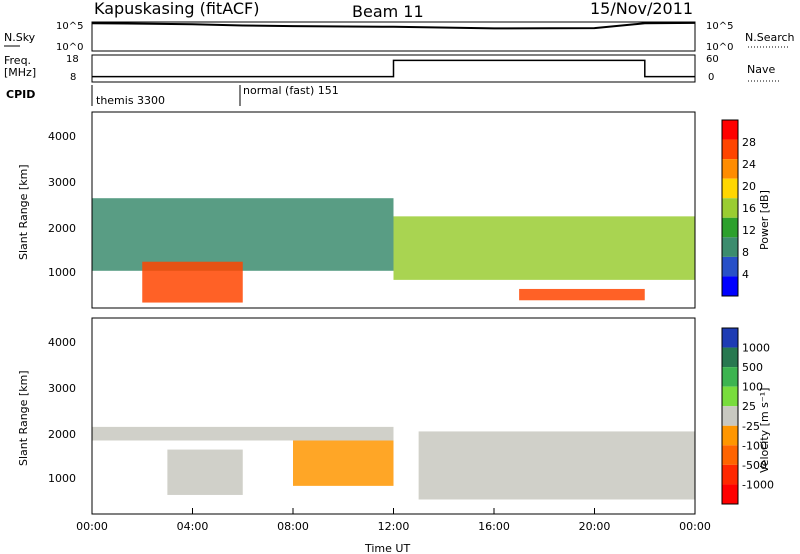  What do you see at coordinates (62, 434) in the screenshot?
I see `velocity-ytick-2000: 2000` at bounding box center [62, 434].